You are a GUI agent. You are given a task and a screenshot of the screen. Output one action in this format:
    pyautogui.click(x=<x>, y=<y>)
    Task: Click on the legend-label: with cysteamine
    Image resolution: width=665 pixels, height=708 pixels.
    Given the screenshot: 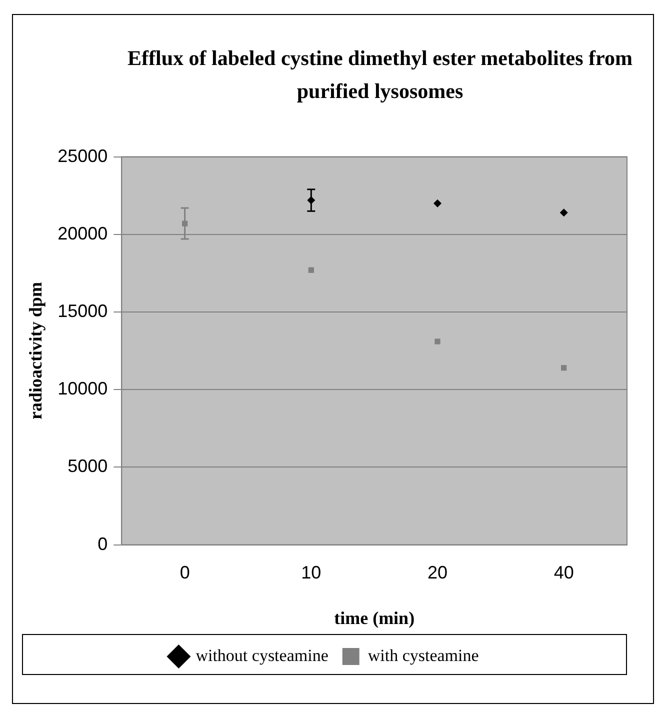 What is the action you would take?
    pyautogui.click(x=423, y=655)
    